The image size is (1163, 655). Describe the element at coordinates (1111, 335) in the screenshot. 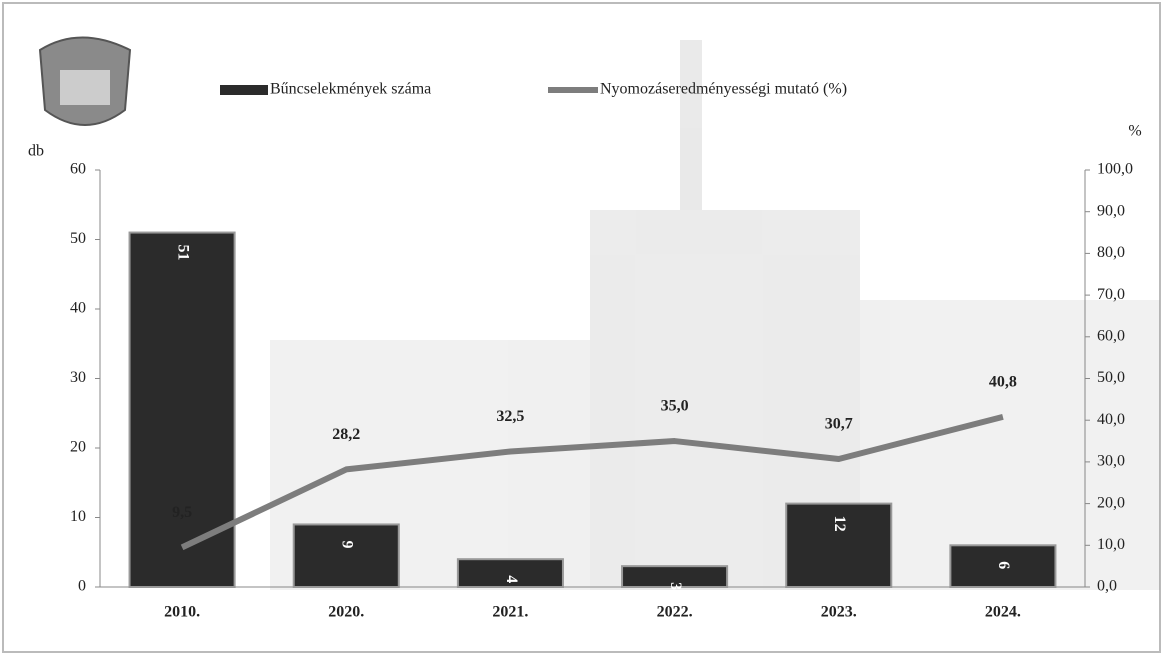

I see `y2-tick-label: 60,0` at that location.